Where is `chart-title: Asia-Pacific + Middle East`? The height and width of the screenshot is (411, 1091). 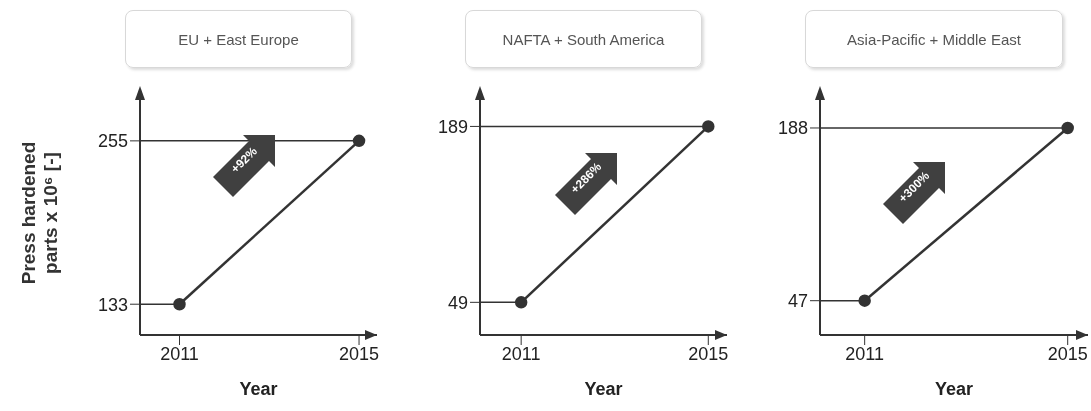
chart-title: Asia-Pacific + Middle East is located at coordinates (934, 39).